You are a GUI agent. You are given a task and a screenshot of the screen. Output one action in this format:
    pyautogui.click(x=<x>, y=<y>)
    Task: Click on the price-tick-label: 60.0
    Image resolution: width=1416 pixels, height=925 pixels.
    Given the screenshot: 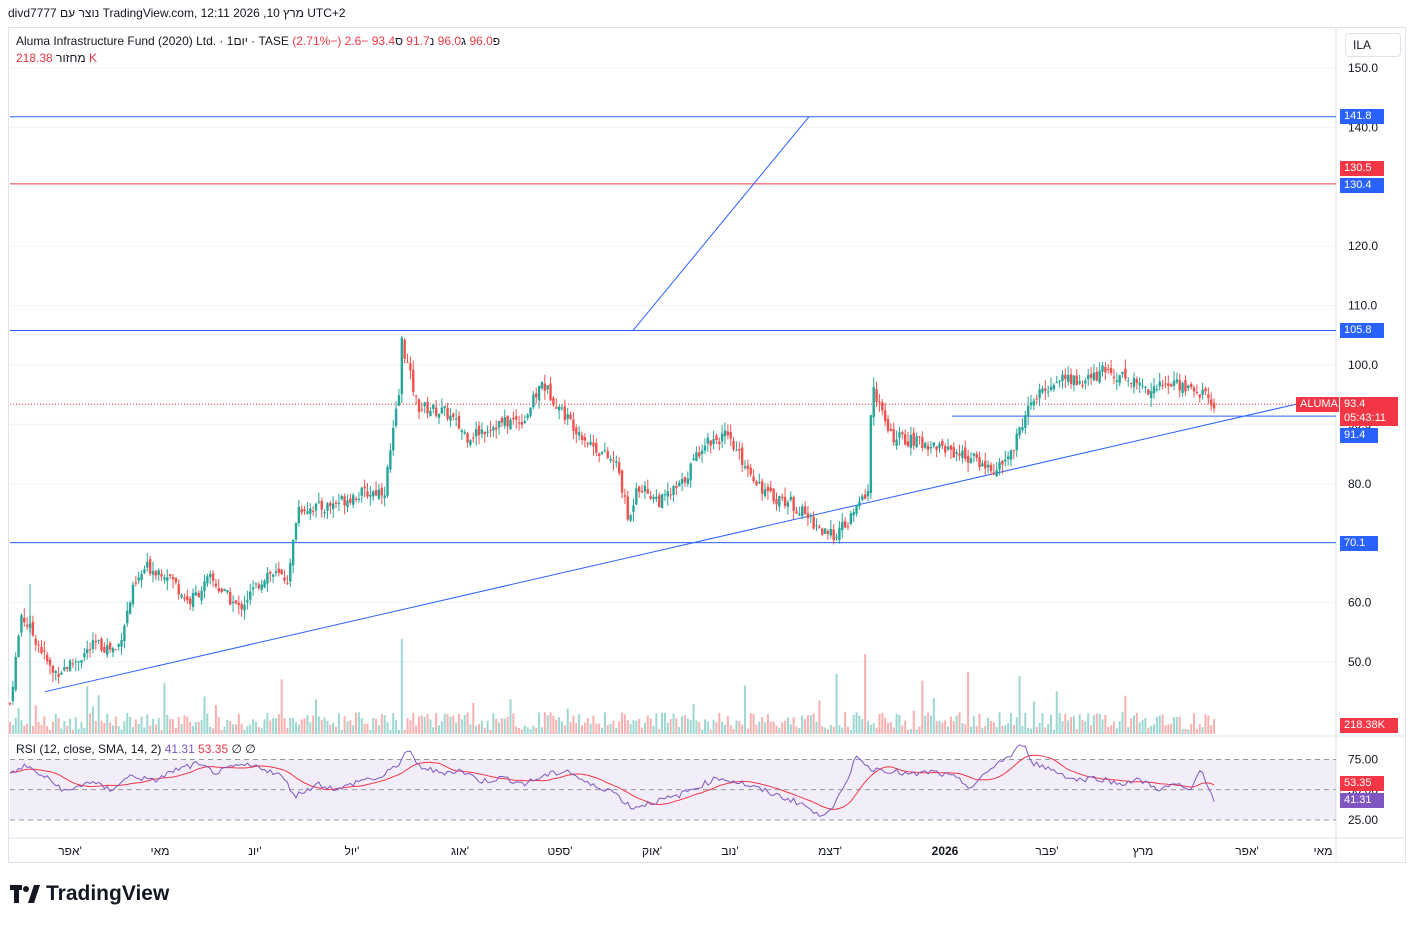 What is the action you would take?
    pyautogui.click(x=1360, y=603)
    